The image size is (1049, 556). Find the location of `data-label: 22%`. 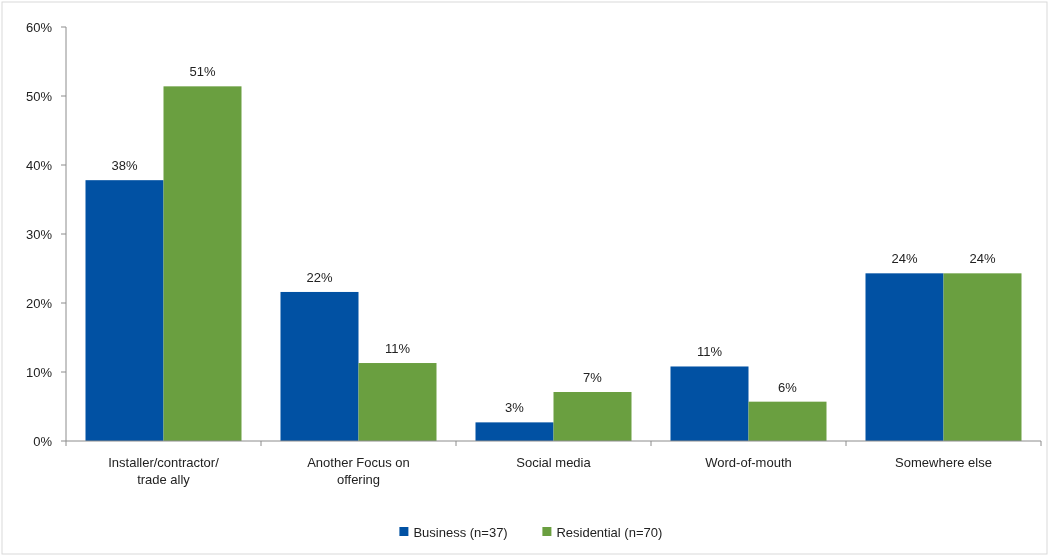

data-label: 22% is located at coordinates (319, 277).